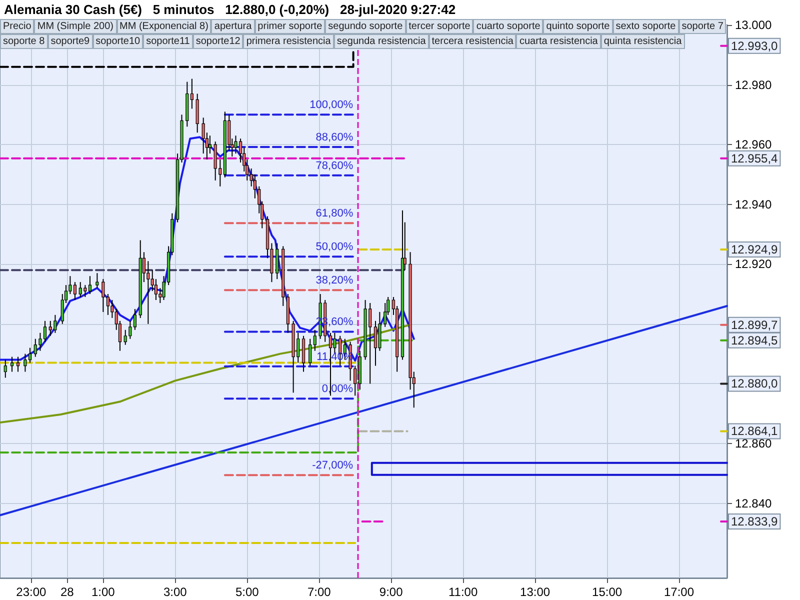  I want to click on y-tick-label: 12.960, so click(753, 145).